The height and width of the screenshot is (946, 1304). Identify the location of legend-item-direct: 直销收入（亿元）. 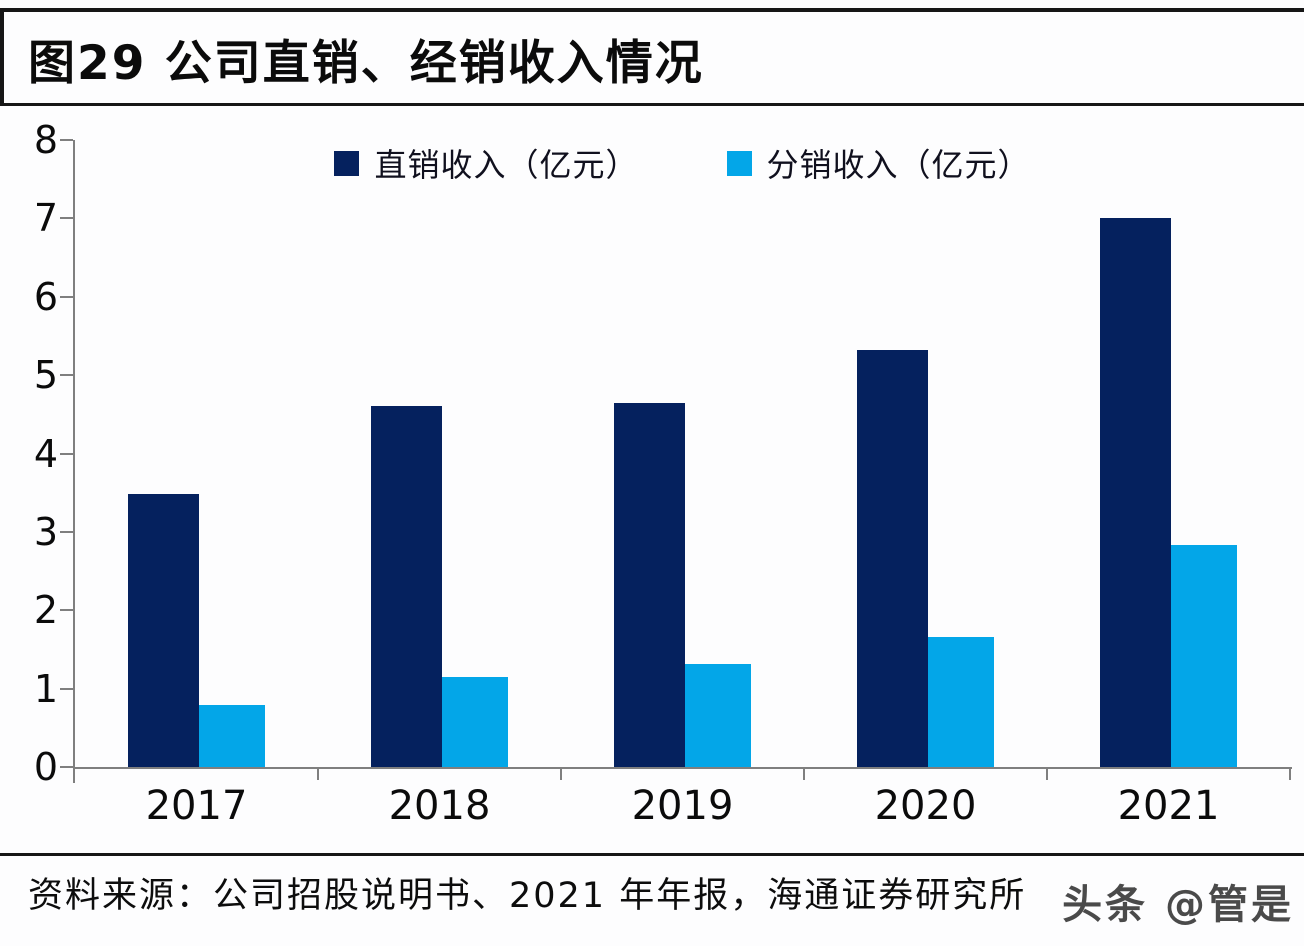
(486, 163).